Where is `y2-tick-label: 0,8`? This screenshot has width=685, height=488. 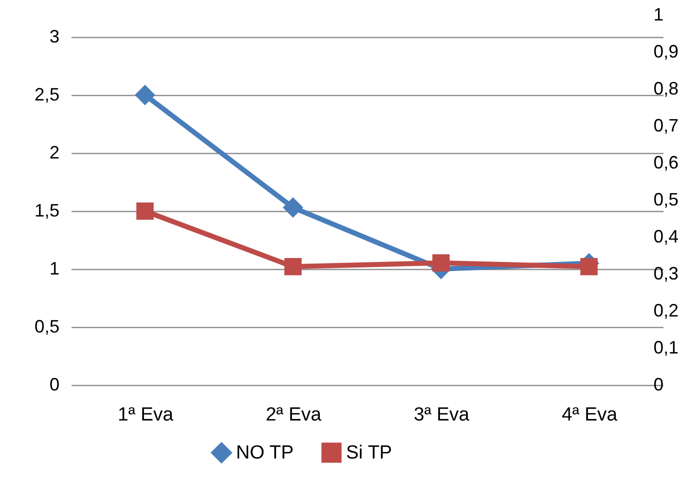 y2-tick-label: 0,8 is located at coordinates (666, 88).